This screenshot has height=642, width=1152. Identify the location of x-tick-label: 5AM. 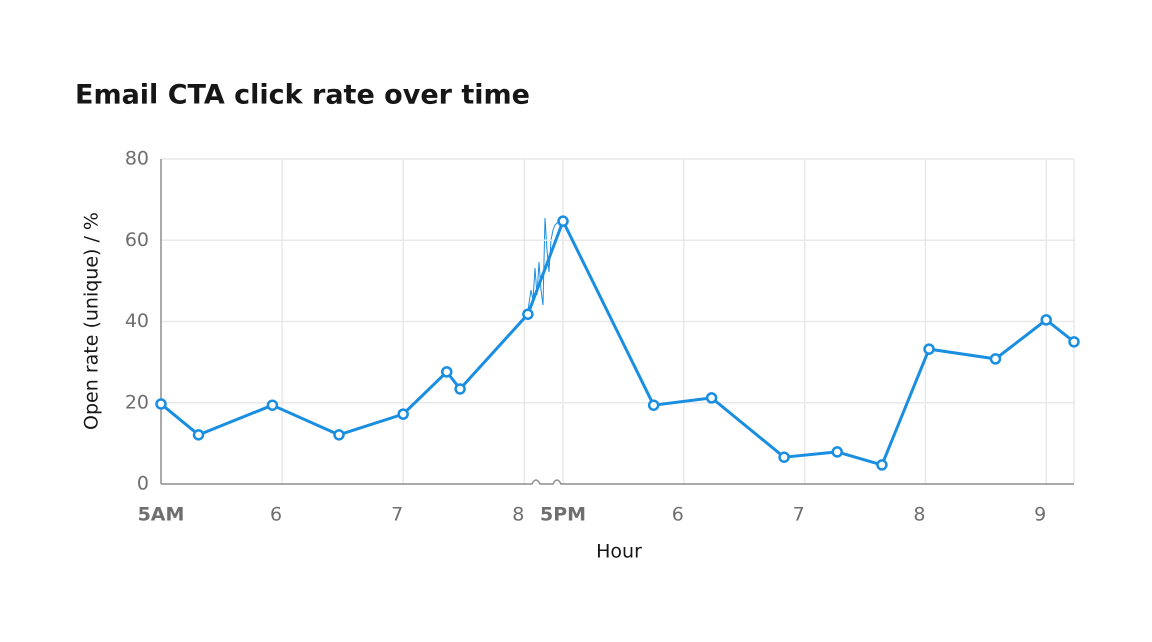
(161, 515).